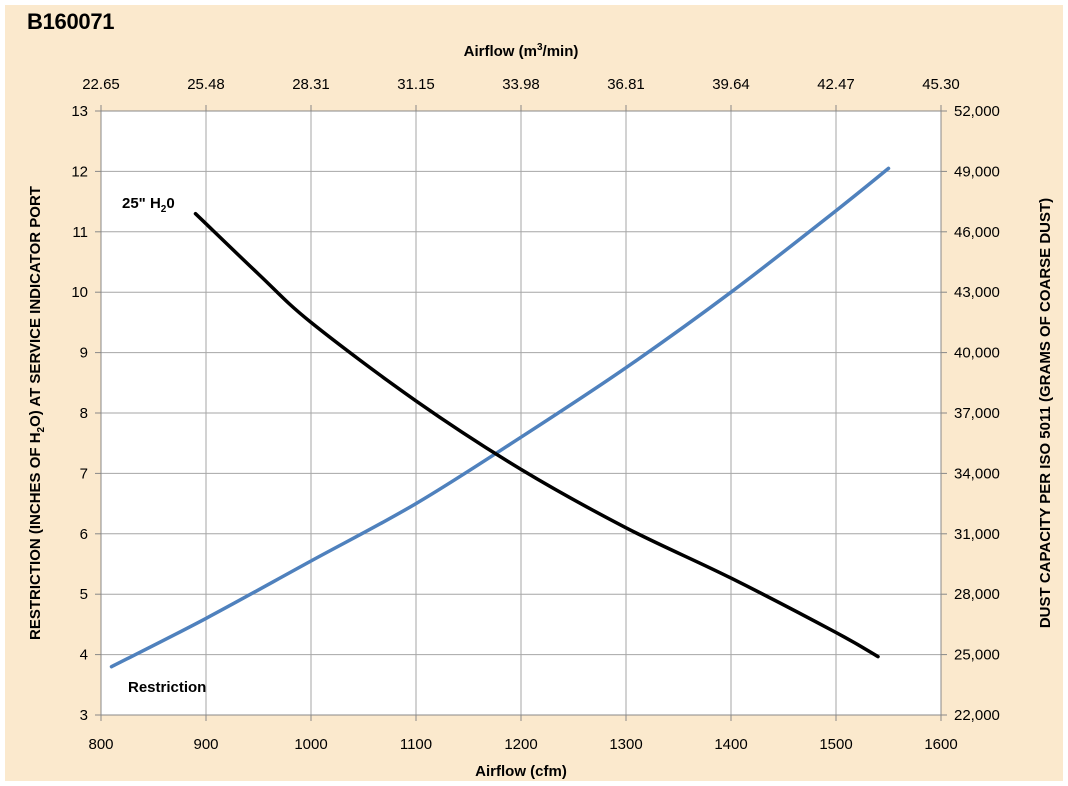 The image size is (1068, 786). What do you see at coordinates (84, 594) in the screenshot?
I see `tick-label-left: 5` at bounding box center [84, 594].